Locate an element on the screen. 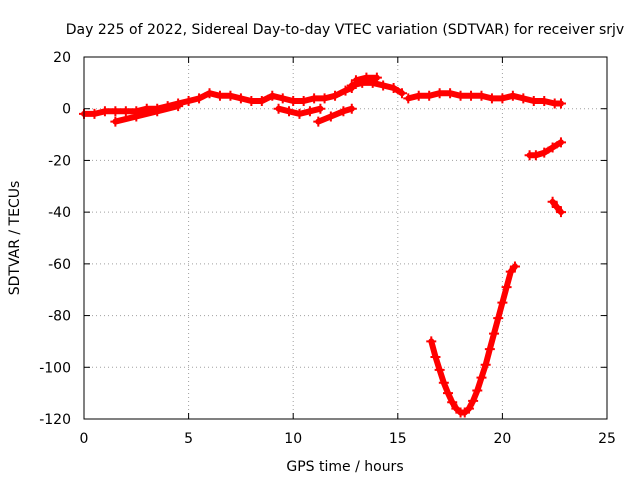  x-tick-labels: 0 5 10 15 20 25 is located at coordinates (348, 439).